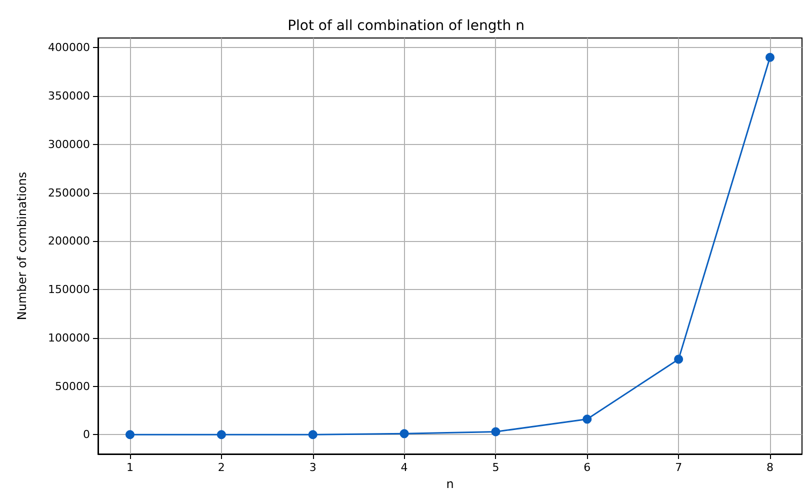 The height and width of the screenshot is (503, 812). Describe the element at coordinates (86, 435) in the screenshot. I see `y-tick-label: 0` at that location.